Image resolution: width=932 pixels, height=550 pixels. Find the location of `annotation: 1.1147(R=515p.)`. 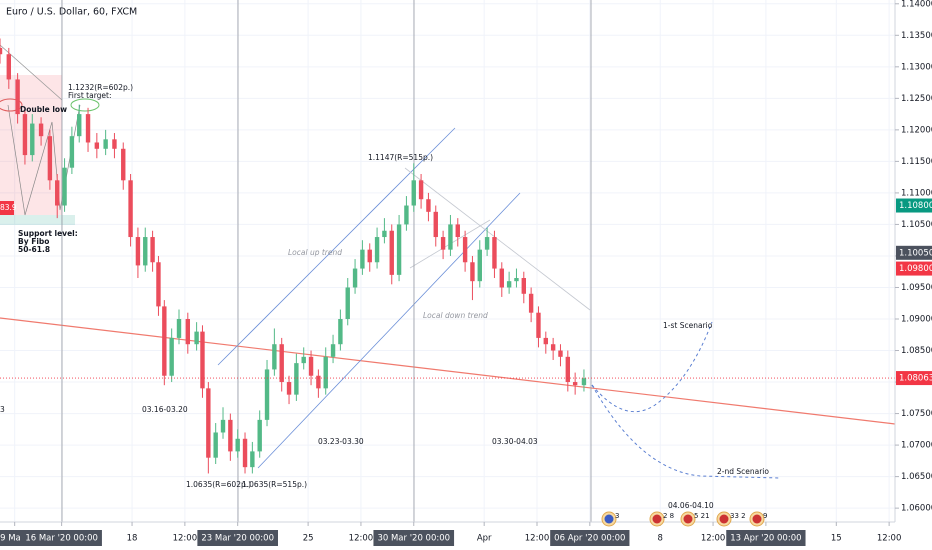

annotation: 1.1147(R=515p.) is located at coordinates (400, 157).